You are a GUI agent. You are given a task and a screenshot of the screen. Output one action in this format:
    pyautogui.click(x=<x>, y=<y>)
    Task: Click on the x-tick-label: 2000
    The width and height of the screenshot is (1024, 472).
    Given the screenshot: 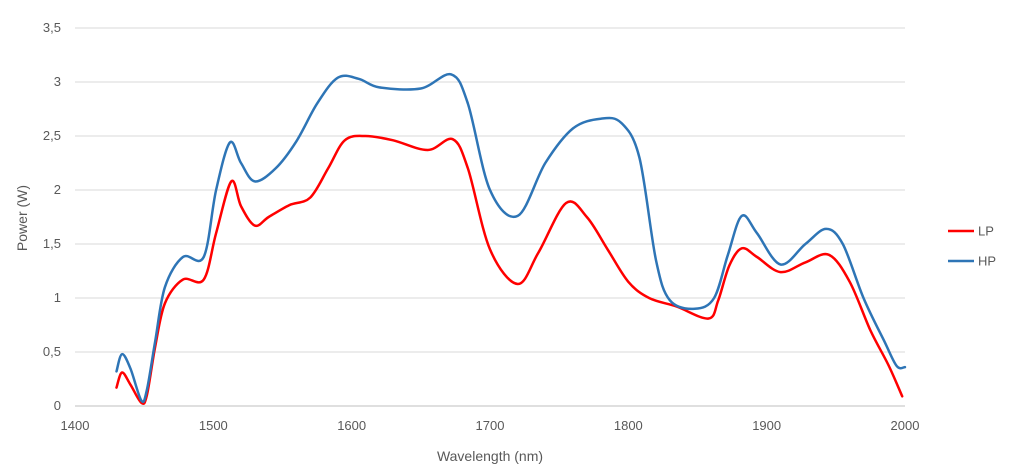 What is the action you would take?
    pyautogui.click(x=905, y=425)
    